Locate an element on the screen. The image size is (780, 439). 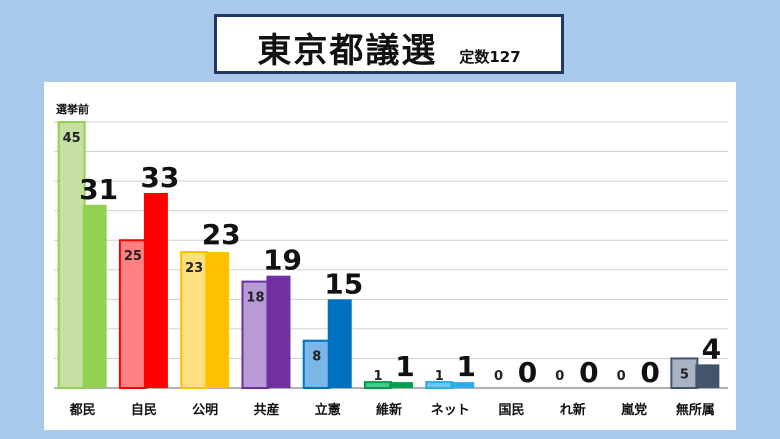
title-box: 東京都議選 定数127 is located at coordinates (389, 44).